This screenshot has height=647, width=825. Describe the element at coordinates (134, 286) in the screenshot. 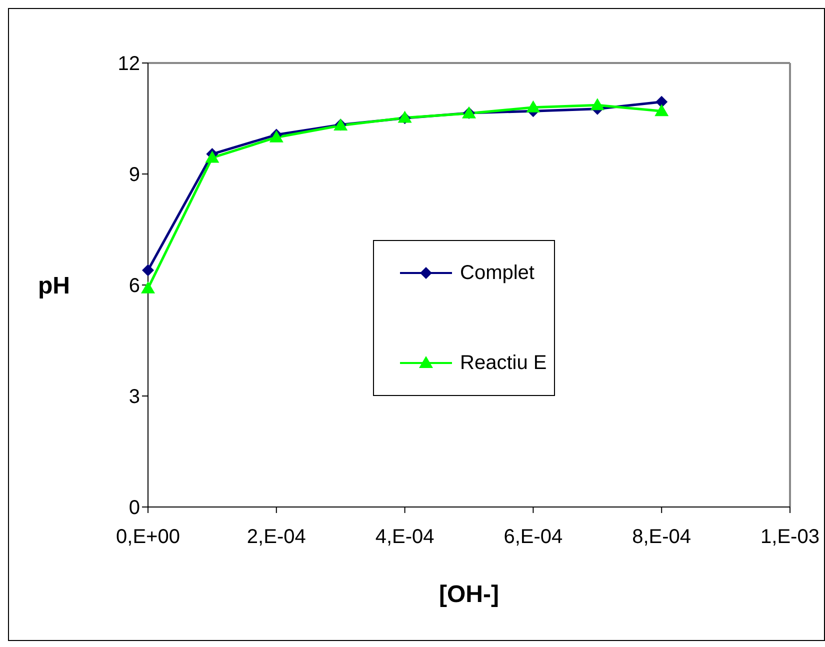

I see `y-tick-label: 6` at that location.